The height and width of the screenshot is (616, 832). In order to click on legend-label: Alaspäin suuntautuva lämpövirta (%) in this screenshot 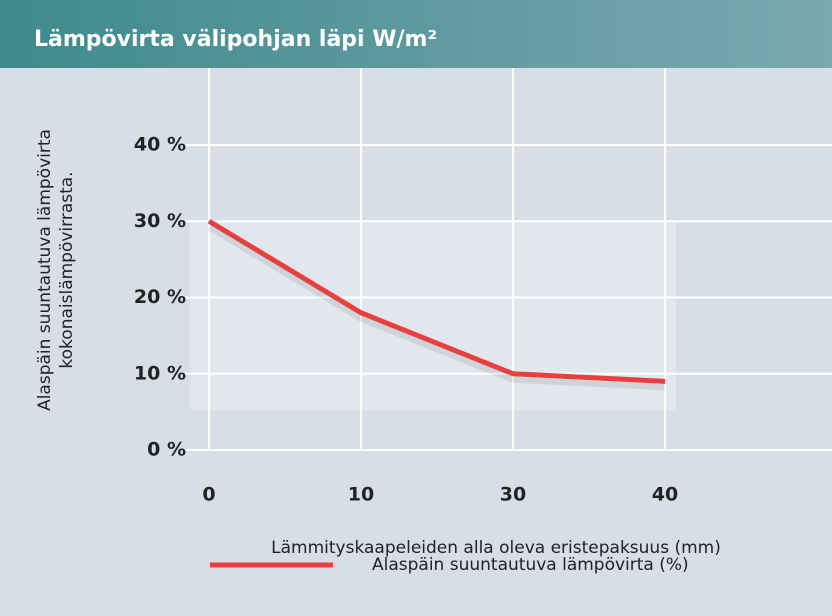, I will do `click(530, 565)`.